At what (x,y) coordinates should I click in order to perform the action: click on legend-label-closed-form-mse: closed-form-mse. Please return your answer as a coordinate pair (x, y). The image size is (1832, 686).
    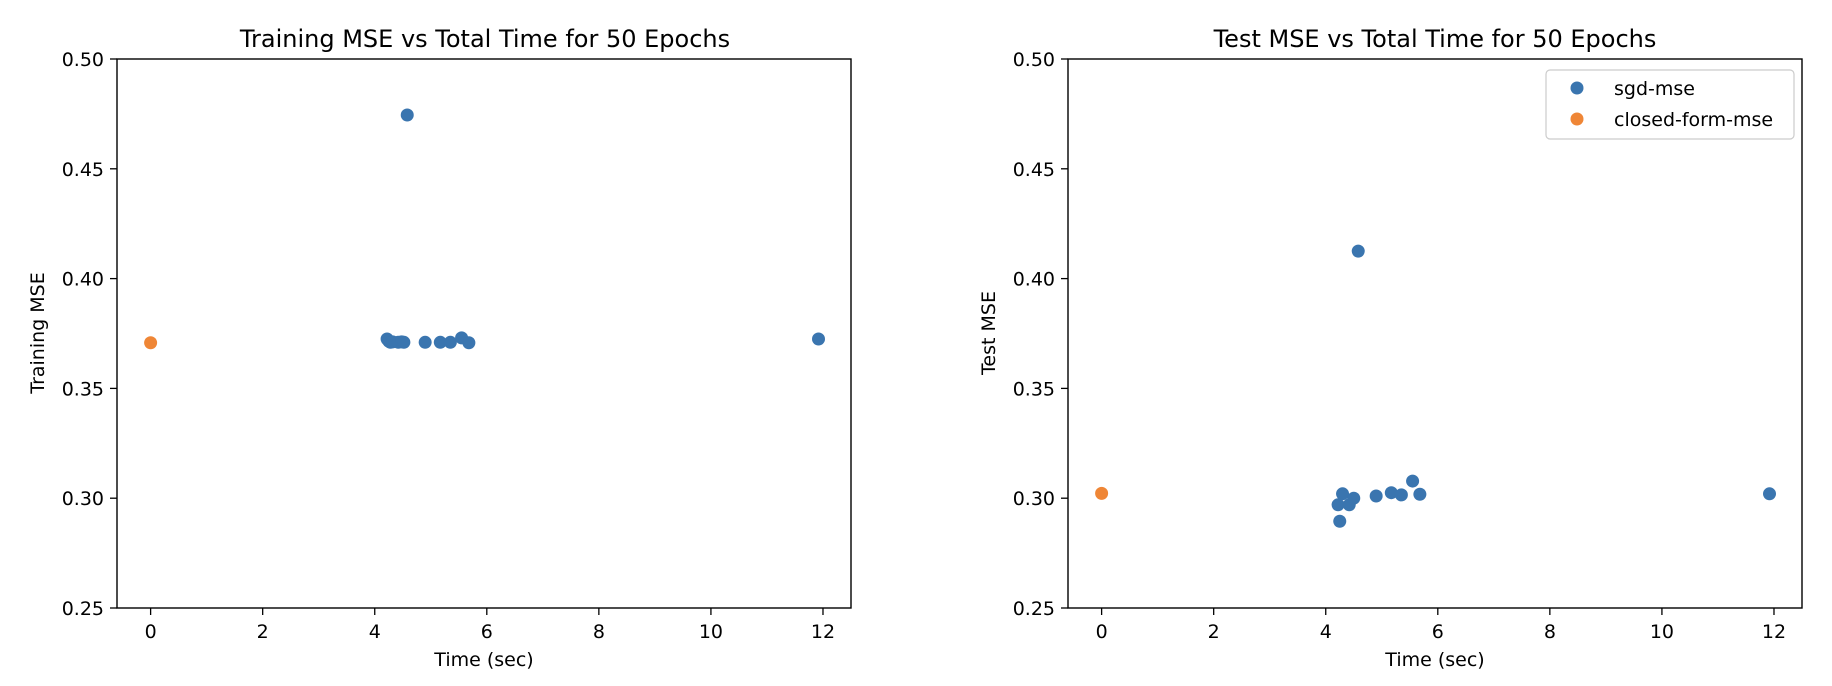
    Looking at the image, I should click on (1693, 120).